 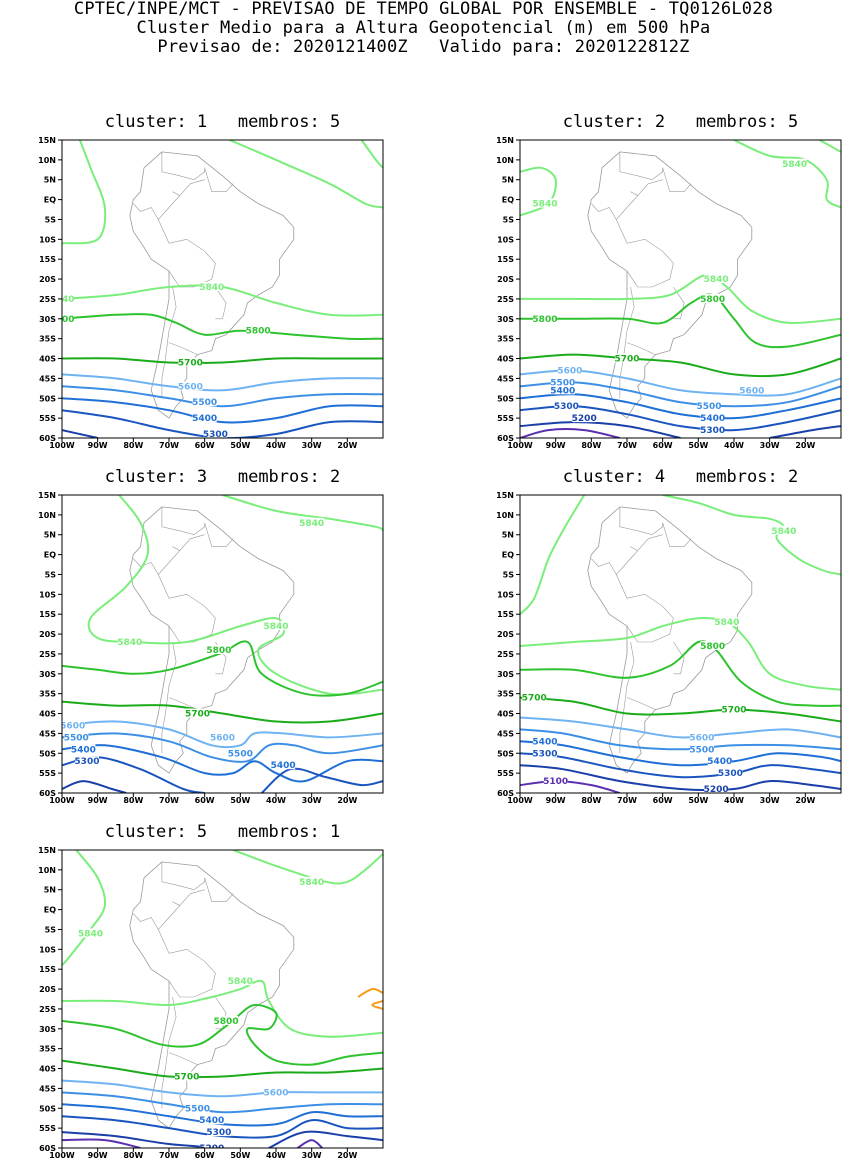 What do you see at coordinates (698, 800) in the screenshot?
I see `lon-tick-label: 50W` at bounding box center [698, 800].